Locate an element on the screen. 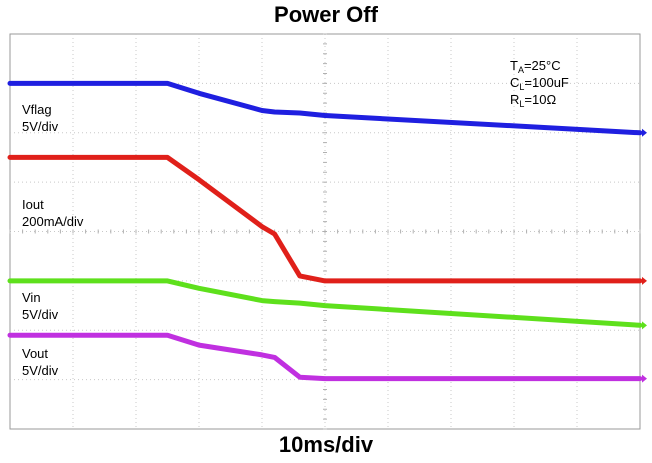 The image size is (652, 463). trace-scale-vin: 5V/div is located at coordinates (40, 314).